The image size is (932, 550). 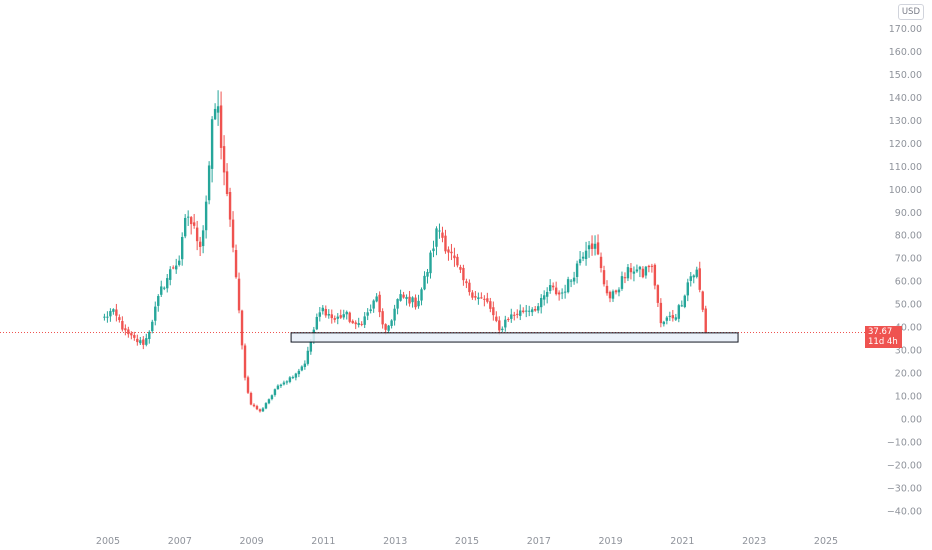 I want to click on x-tick-label: 2011, so click(x=323, y=541).